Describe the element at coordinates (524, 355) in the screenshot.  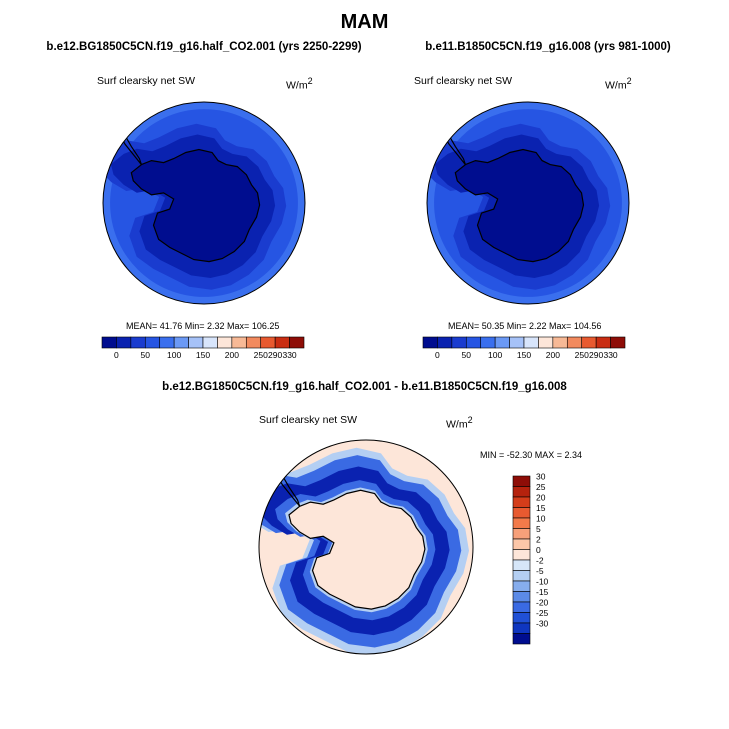
I see `colorbar2-tick-label: 150` at that location.